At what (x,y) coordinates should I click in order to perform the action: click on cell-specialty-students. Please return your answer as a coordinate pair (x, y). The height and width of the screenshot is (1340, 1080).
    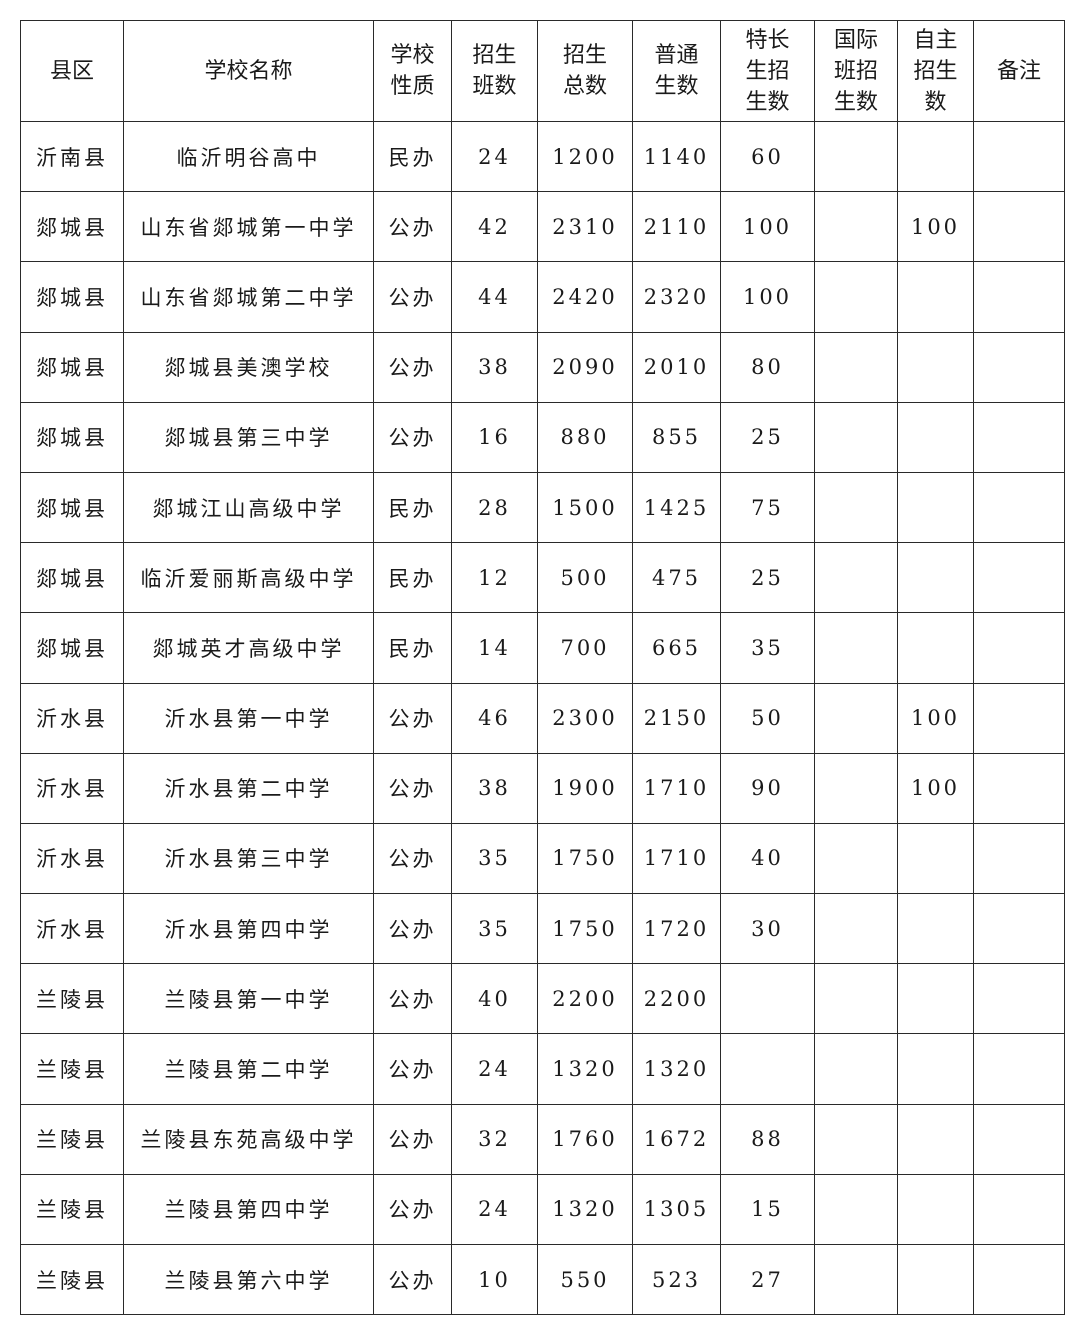
    Looking at the image, I should click on (767, 1069).